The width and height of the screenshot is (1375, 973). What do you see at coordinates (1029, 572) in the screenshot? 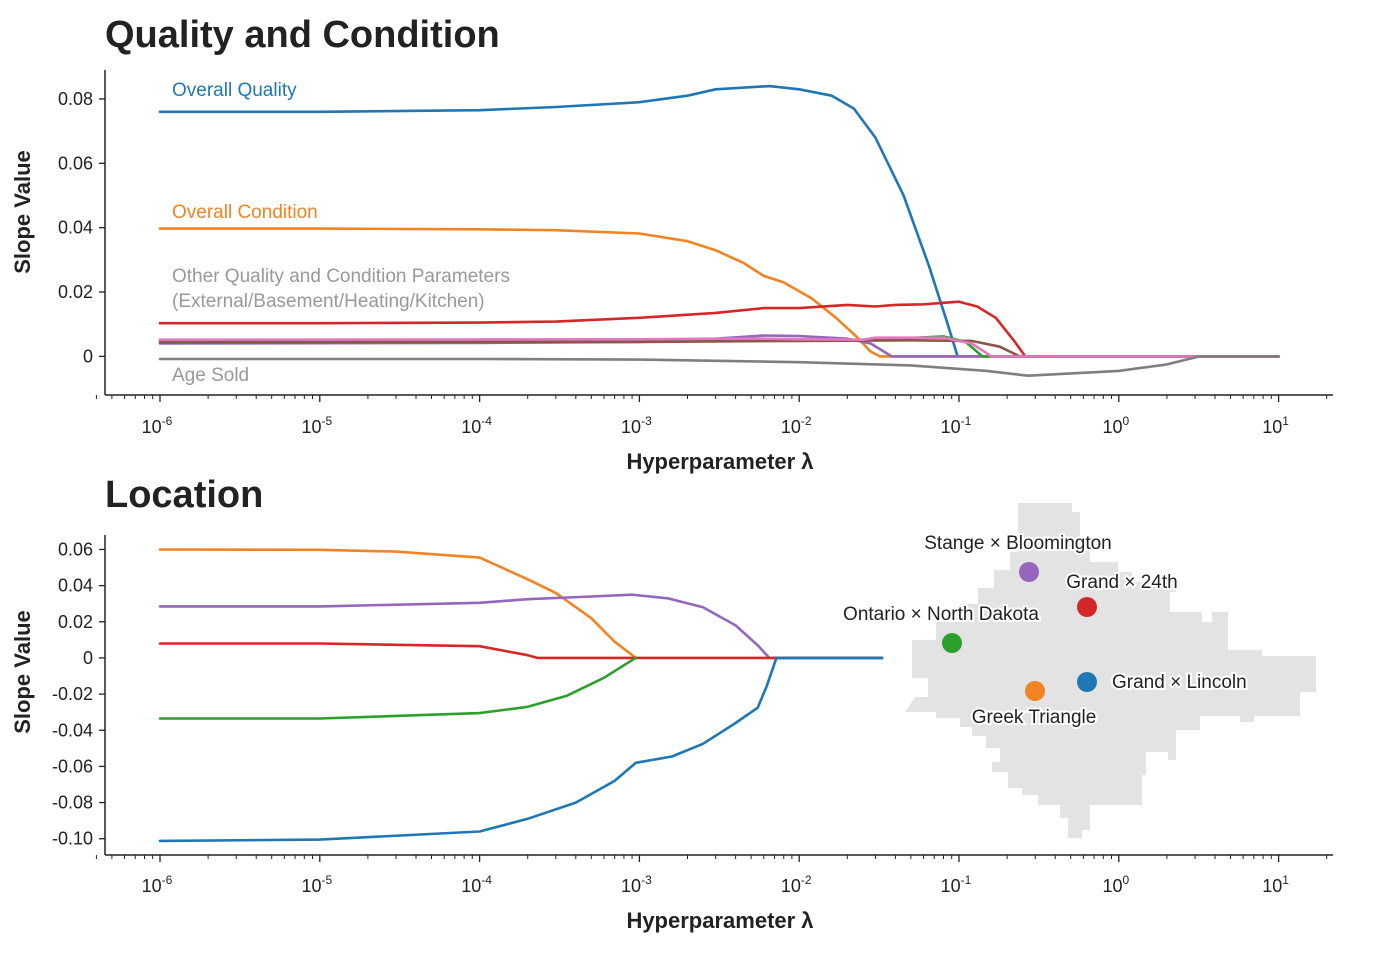
I see `map-point-purple` at bounding box center [1029, 572].